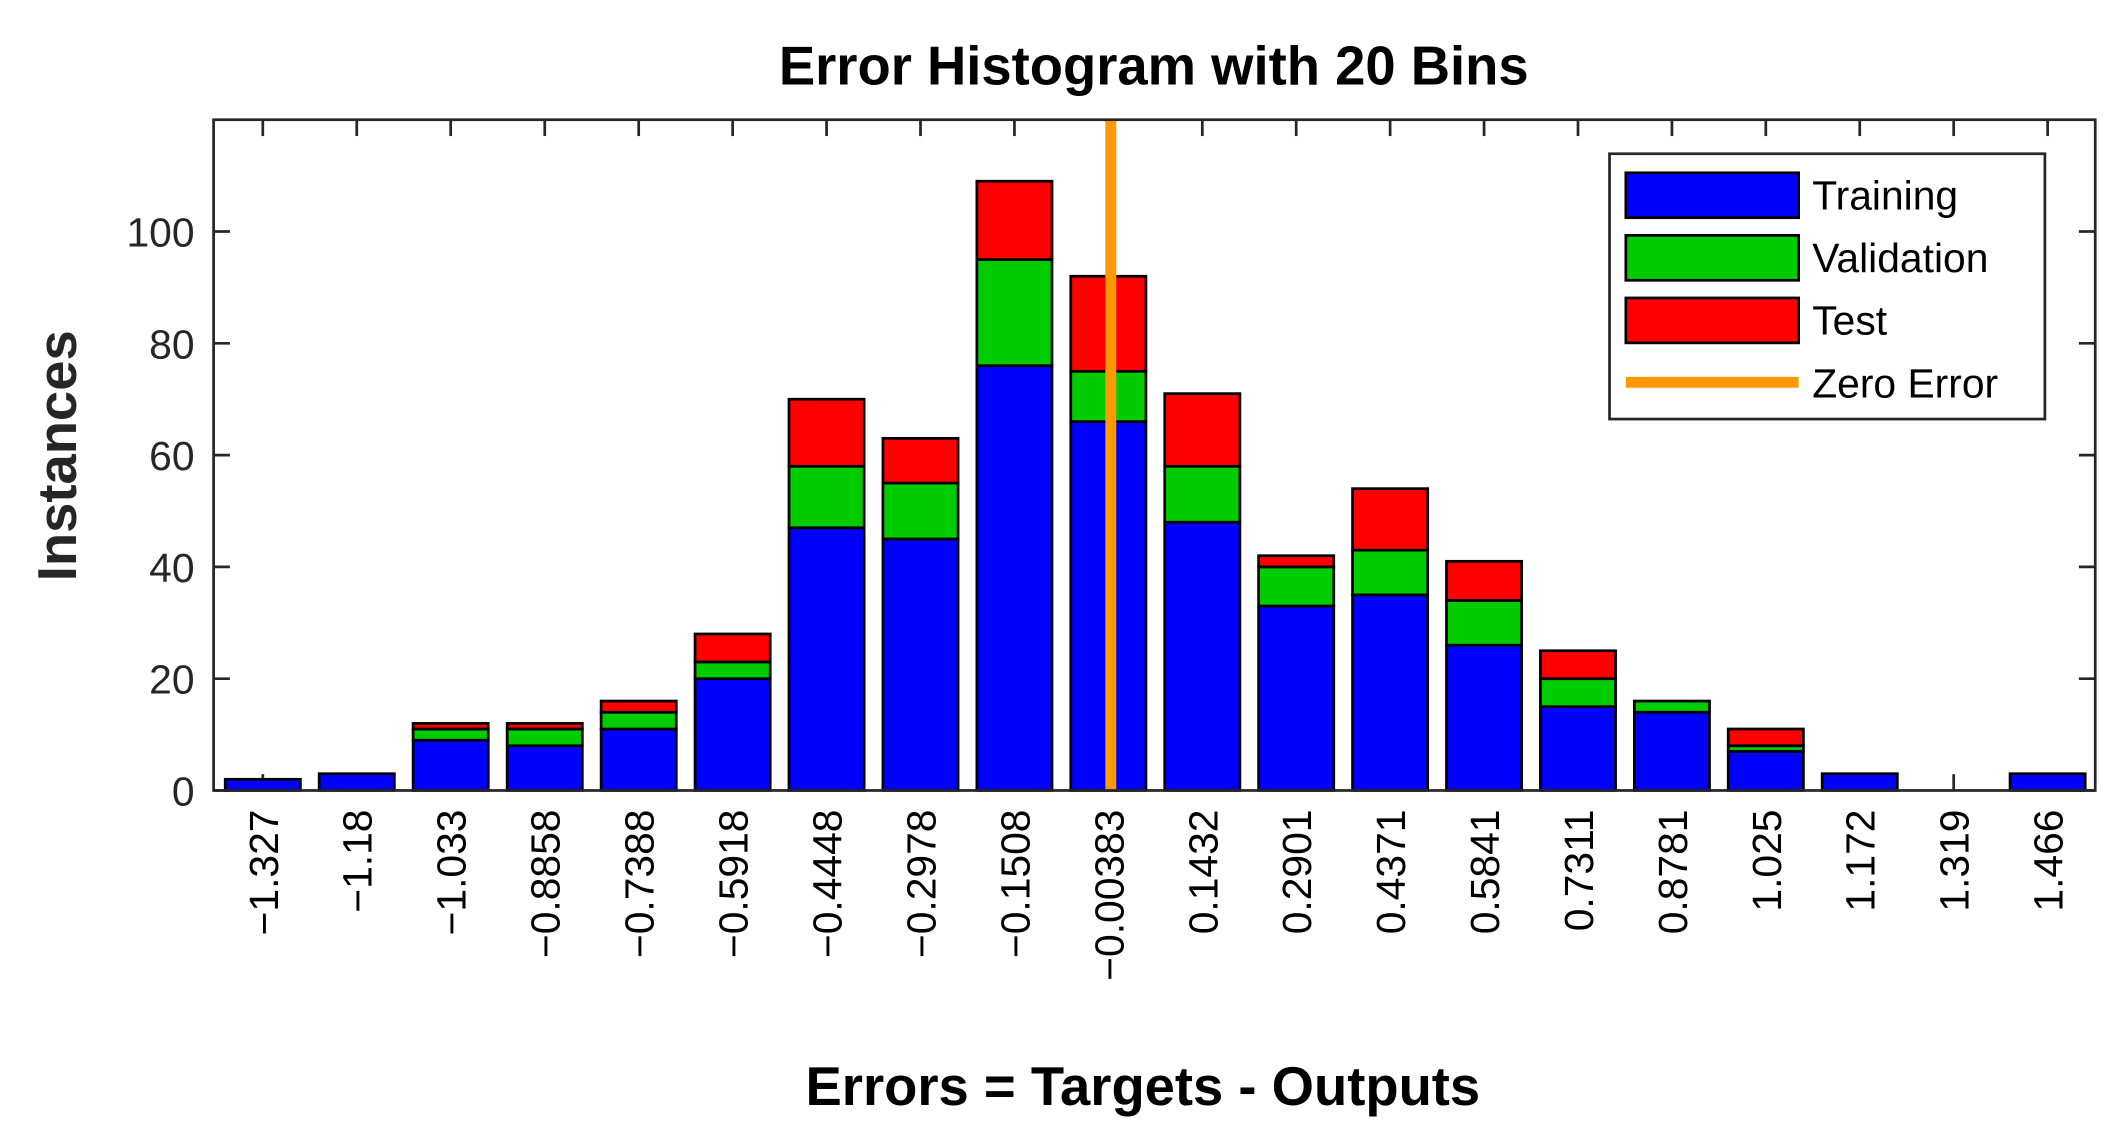  I want to click on x-tick-label: 0.7311, so click(1579, 871).